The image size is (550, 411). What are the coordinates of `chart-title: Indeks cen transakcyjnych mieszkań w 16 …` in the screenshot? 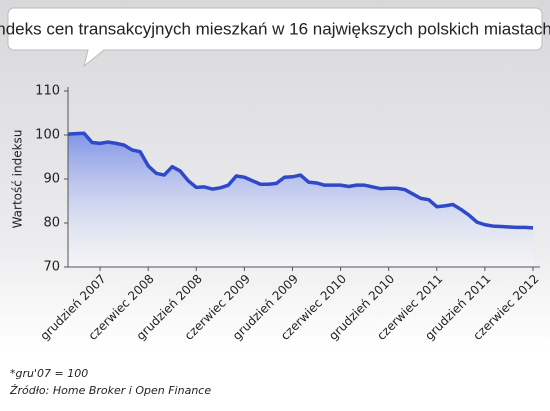 It's located at (275, 28).